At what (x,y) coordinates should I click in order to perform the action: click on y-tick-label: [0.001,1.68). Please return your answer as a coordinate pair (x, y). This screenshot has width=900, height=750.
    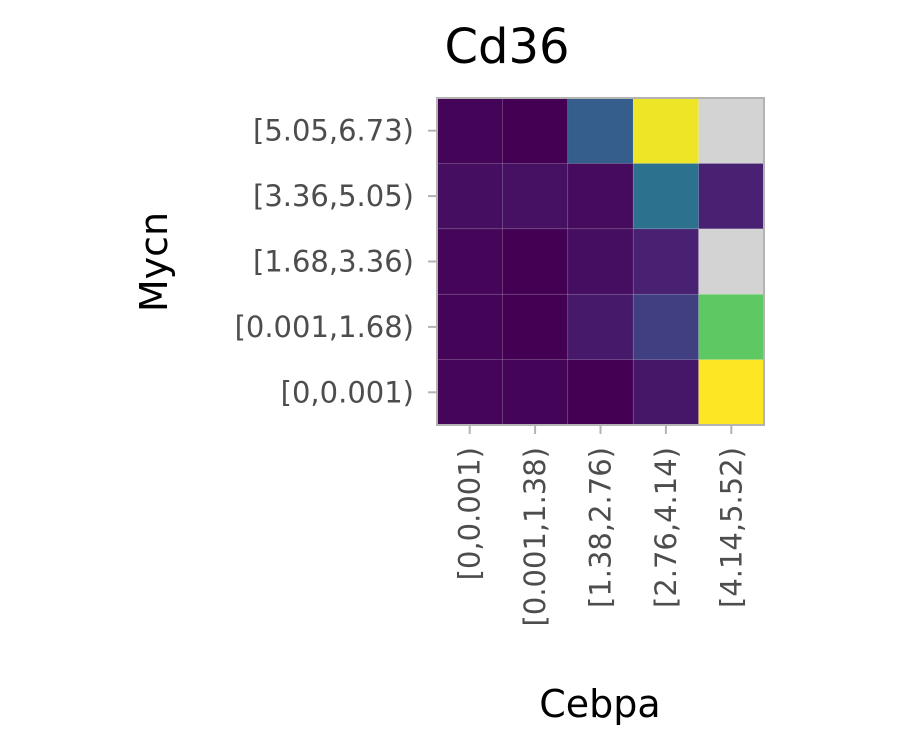
    Looking at the image, I should click on (324, 327).